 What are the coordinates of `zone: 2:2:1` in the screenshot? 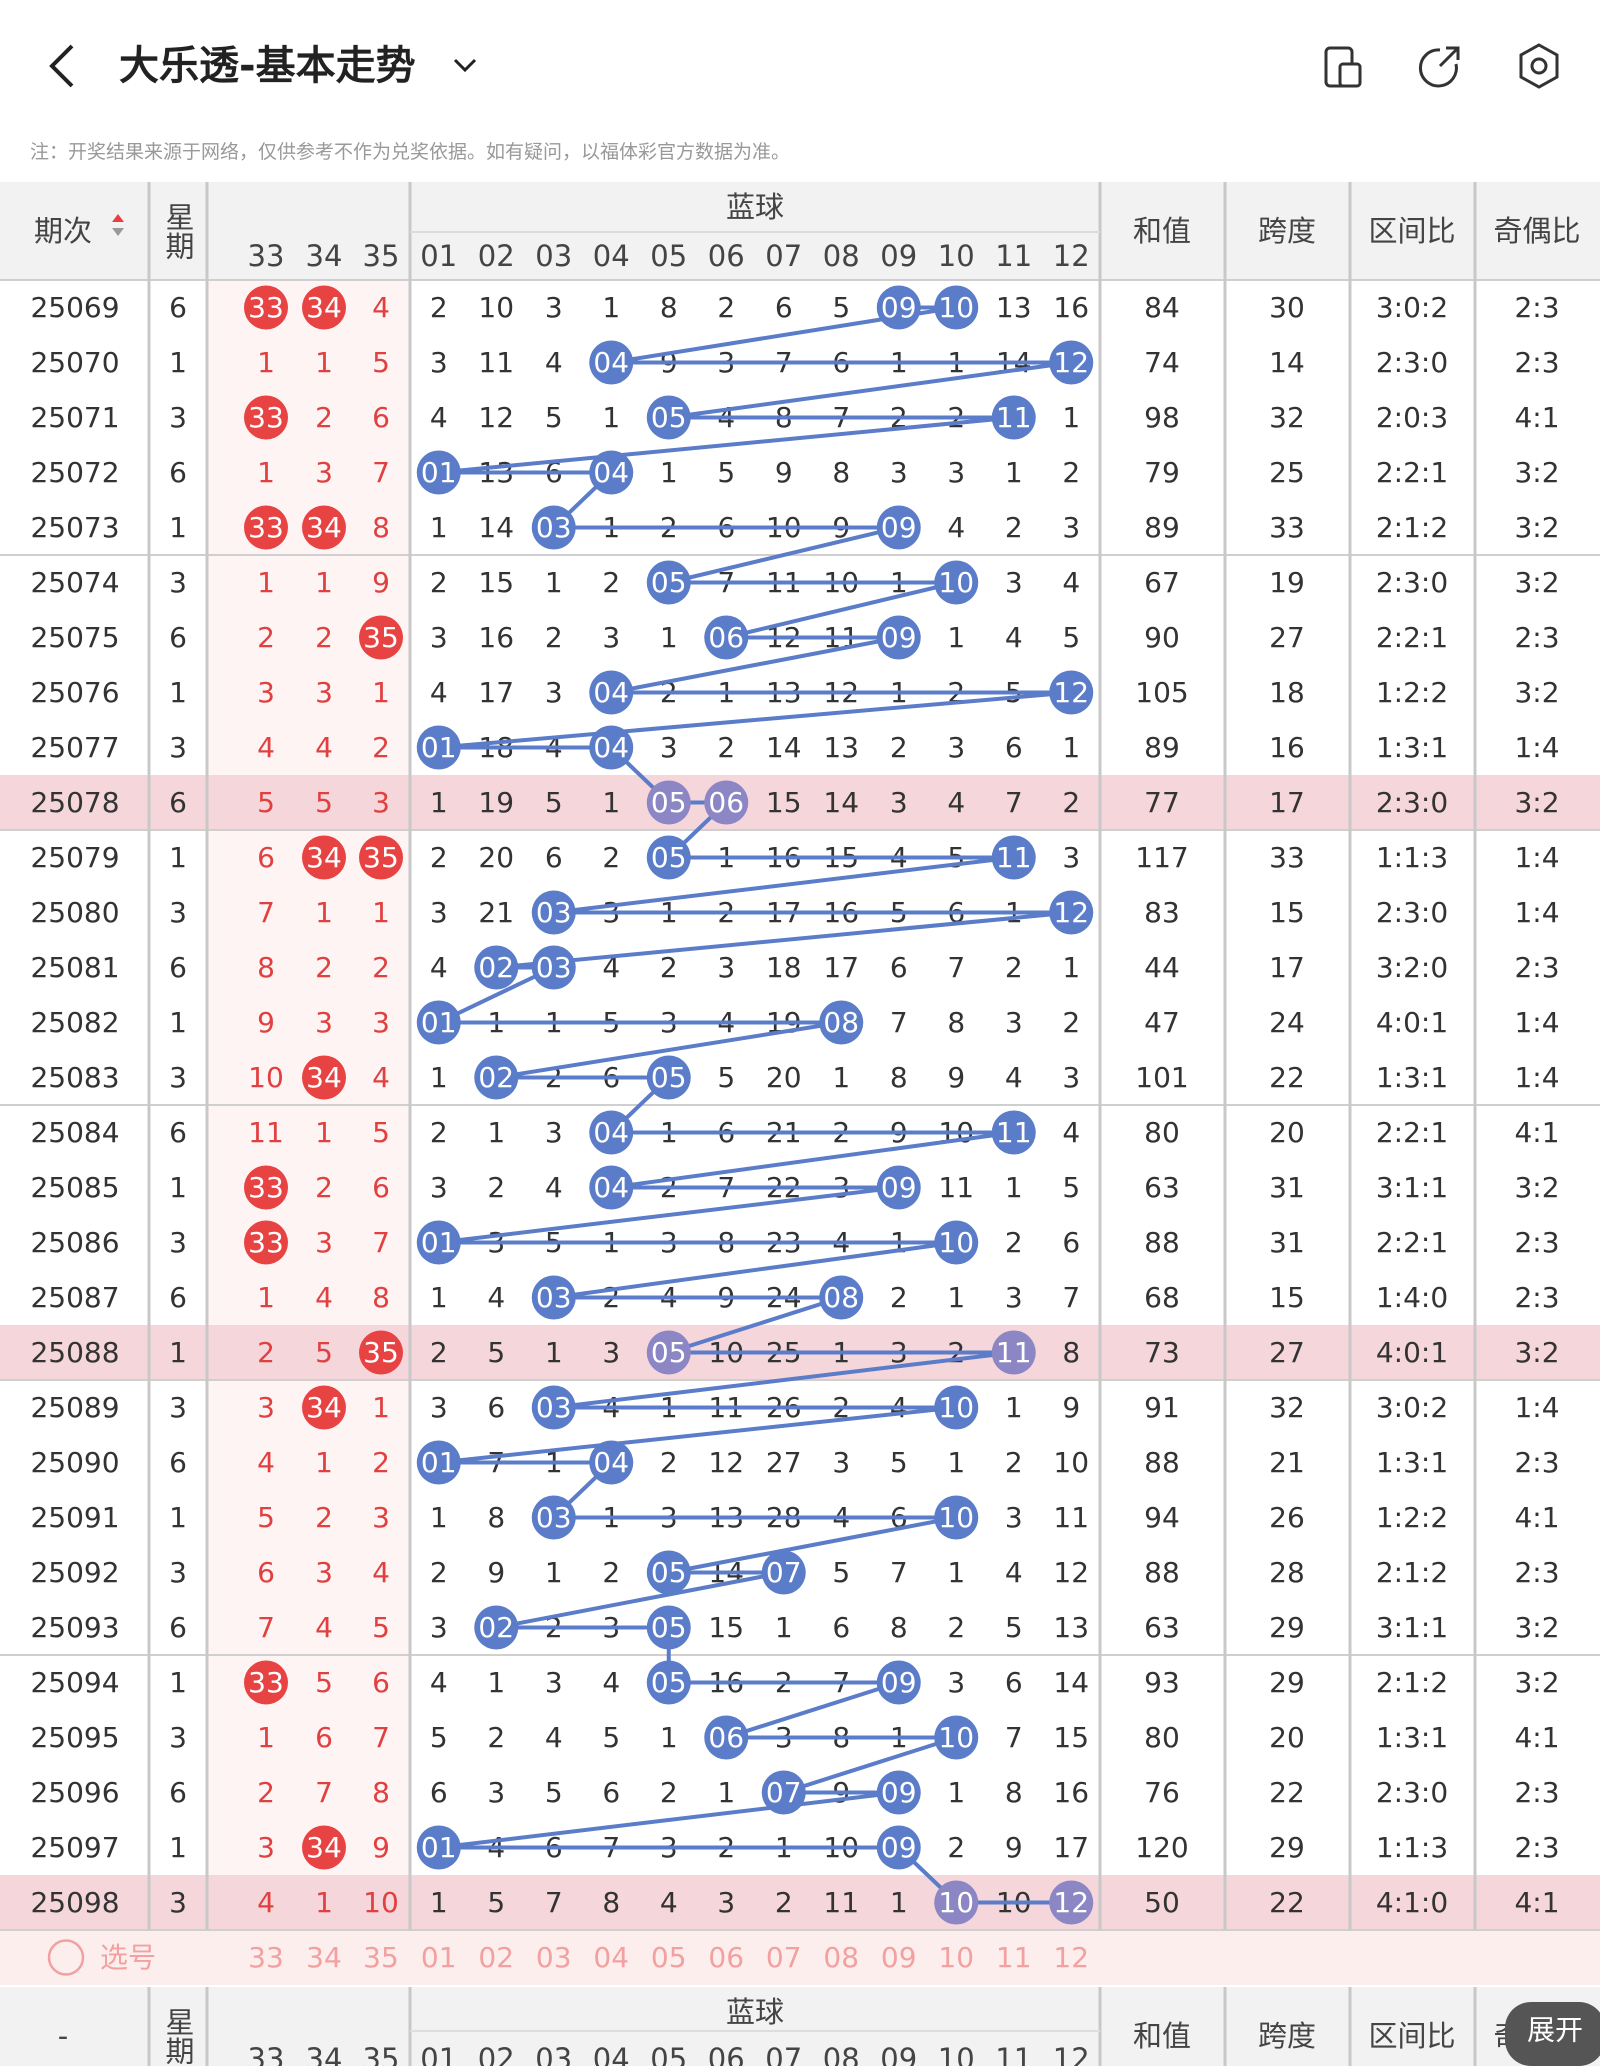 It's located at (1412, 1132).